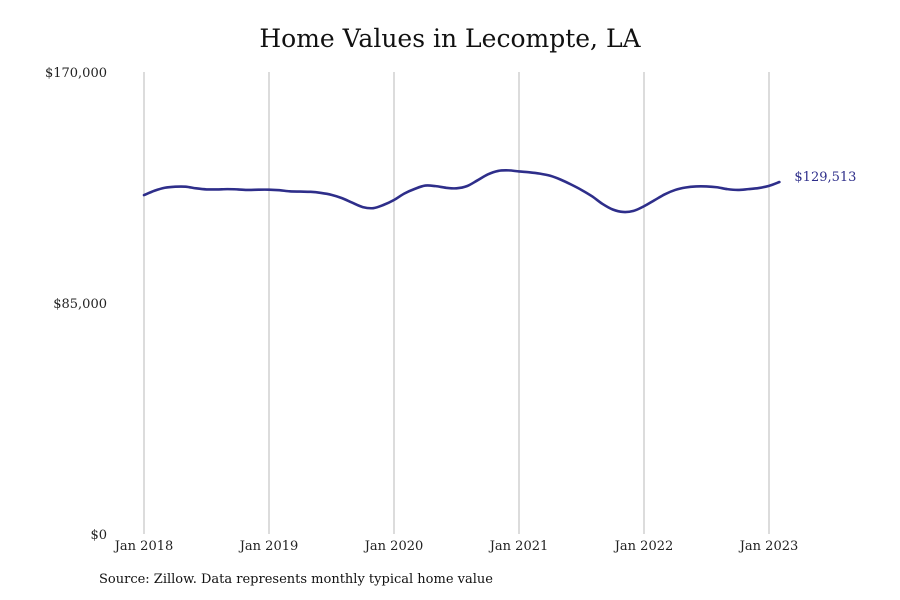 The image size is (900, 600). Describe the element at coordinates (98, 535) in the screenshot. I see `y-tick-label: $0` at that location.